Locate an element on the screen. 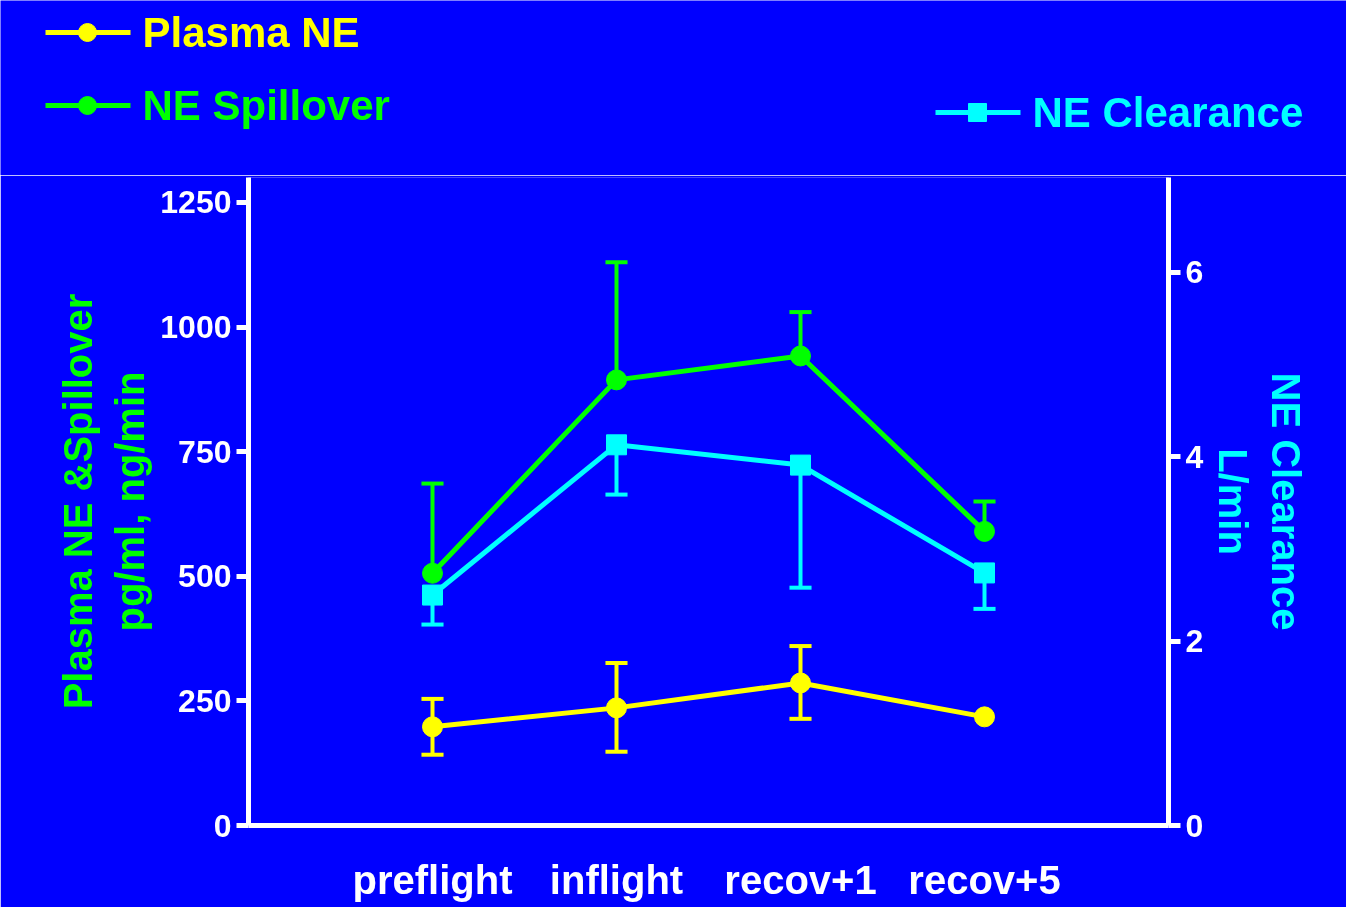 The image size is (1346, 907). y-tick-label: 1250 is located at coordinates (196, 202).